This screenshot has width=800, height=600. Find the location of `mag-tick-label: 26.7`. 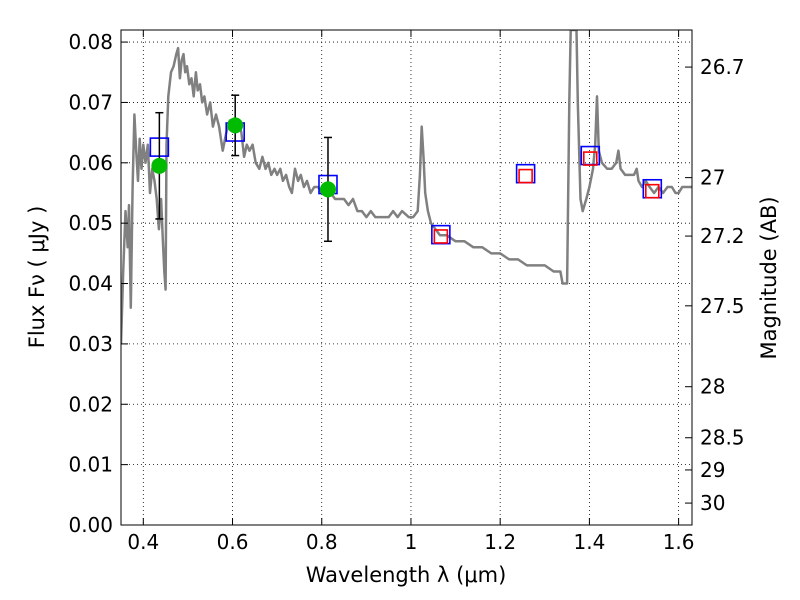

mag-tick-label: 26.7 is located at coordinates (722, 67).